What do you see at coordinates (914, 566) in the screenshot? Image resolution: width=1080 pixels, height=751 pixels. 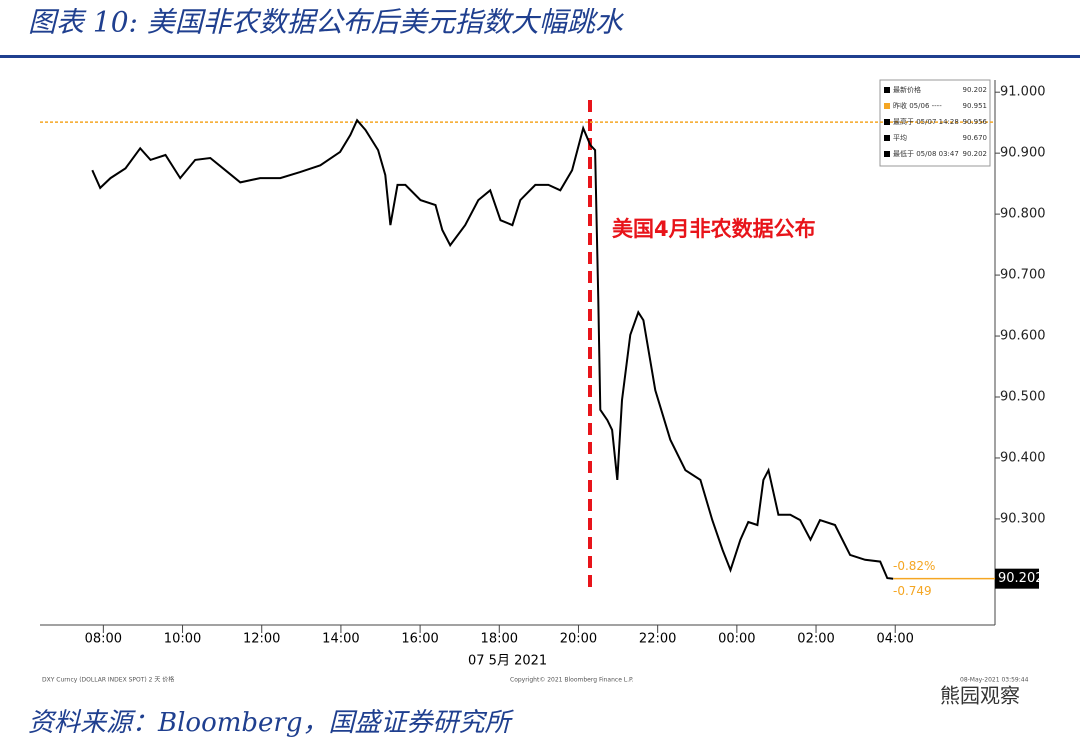 I see `change-label: -0.82%` at bounding box center [914, 566].